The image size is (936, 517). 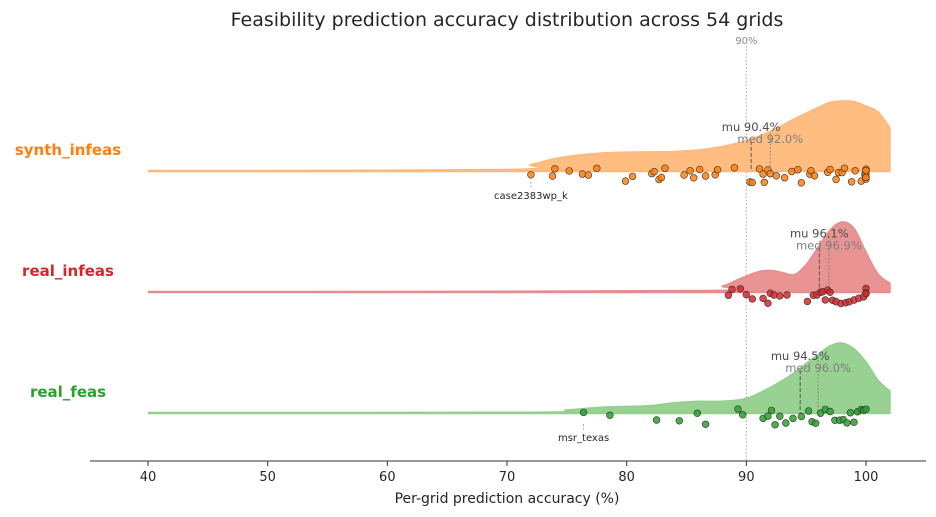 I want to click on synth_infeas-outlier-label: case2383wp_k, so click(x=531, y=196).